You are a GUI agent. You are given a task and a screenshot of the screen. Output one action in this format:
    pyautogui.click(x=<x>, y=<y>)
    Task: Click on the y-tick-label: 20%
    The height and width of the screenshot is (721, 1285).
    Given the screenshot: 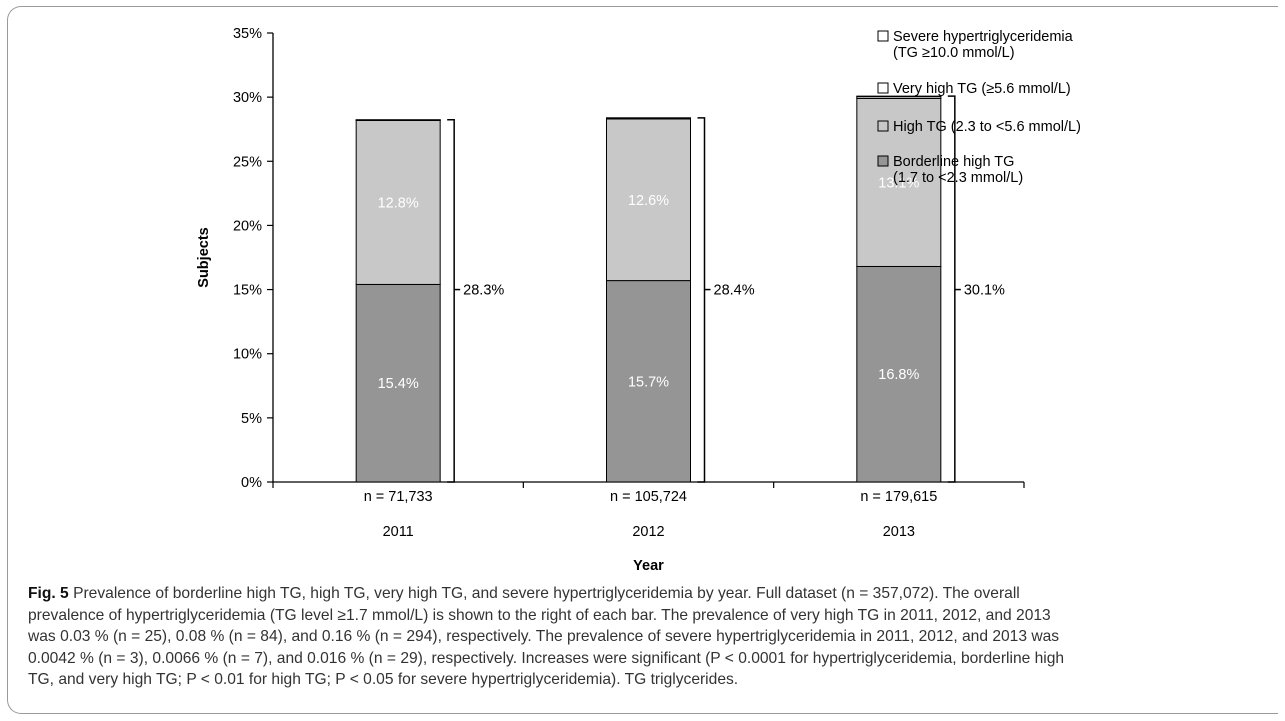 What is the action you would take?
    pyautogui.click(x=247, y=226)
    